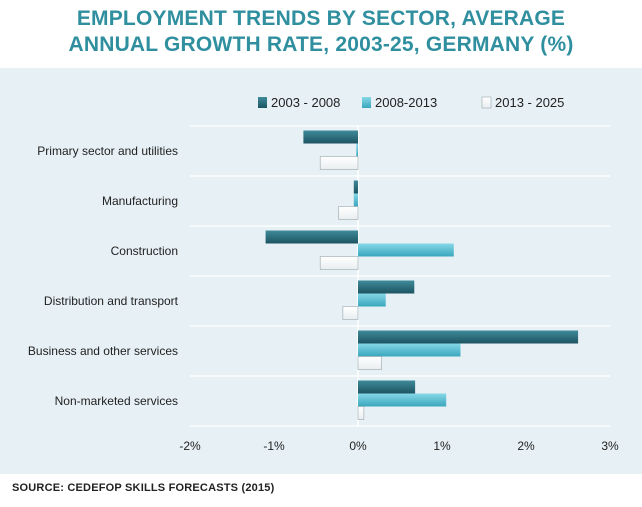  I want to click on legend-label-1: 2003 - 2008, so click(305, 102).